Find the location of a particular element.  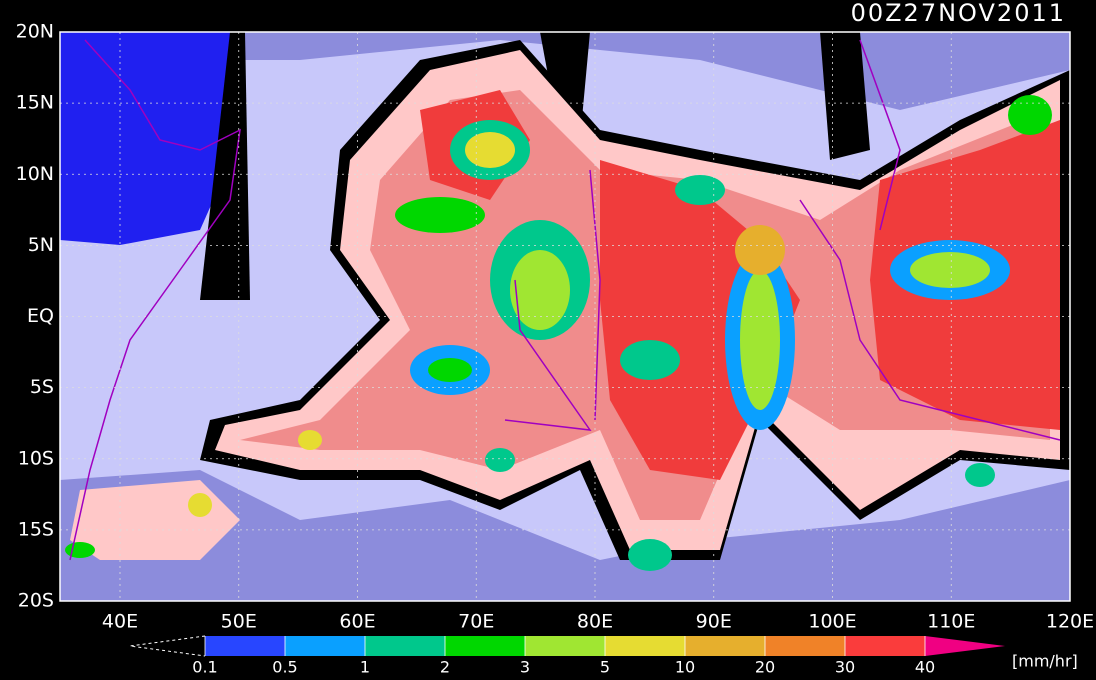

lon-label: 40E is located at coordinates (120, 622).